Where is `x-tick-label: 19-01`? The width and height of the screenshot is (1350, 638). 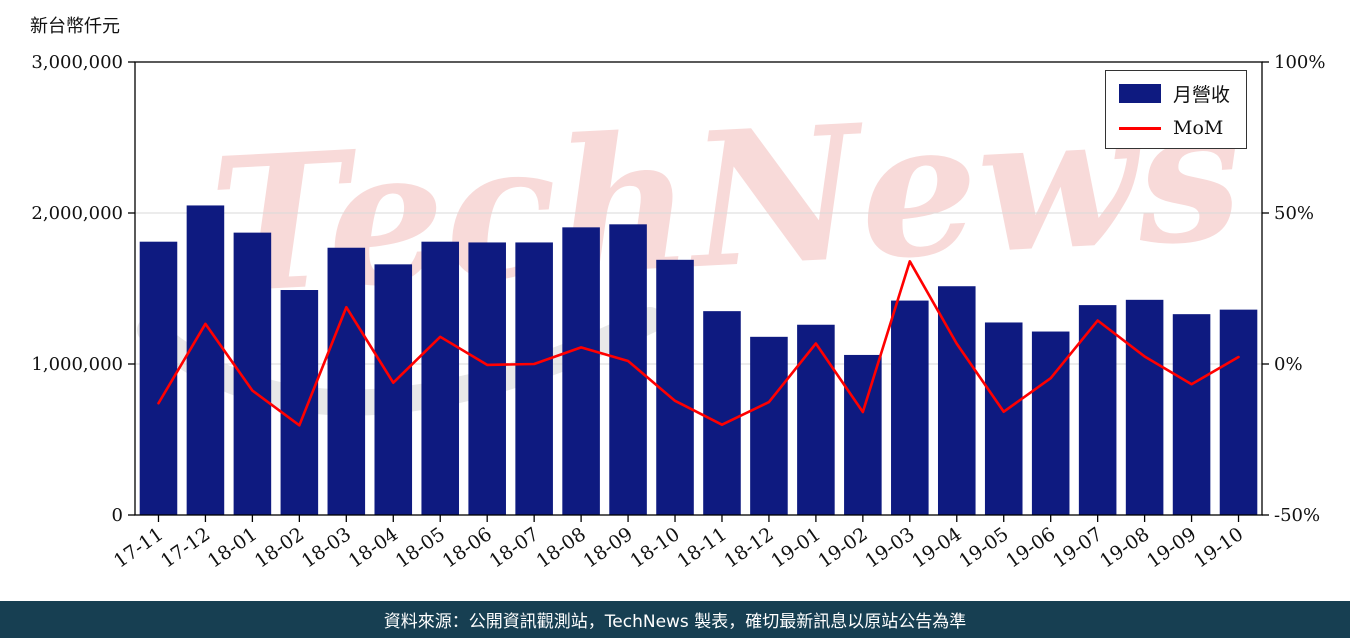
x-tick-label: 19-01 is located at coordinates (795, 547).